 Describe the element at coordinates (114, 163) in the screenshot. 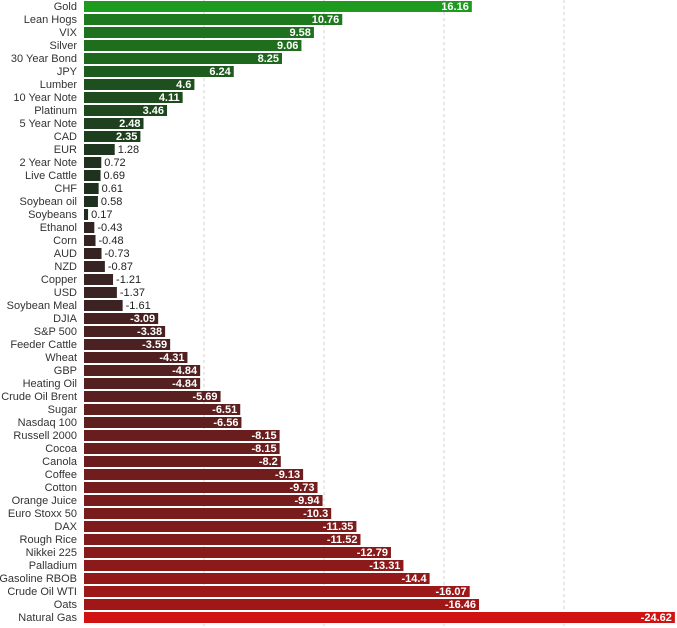

I see `value-label: 0.72` at that location.